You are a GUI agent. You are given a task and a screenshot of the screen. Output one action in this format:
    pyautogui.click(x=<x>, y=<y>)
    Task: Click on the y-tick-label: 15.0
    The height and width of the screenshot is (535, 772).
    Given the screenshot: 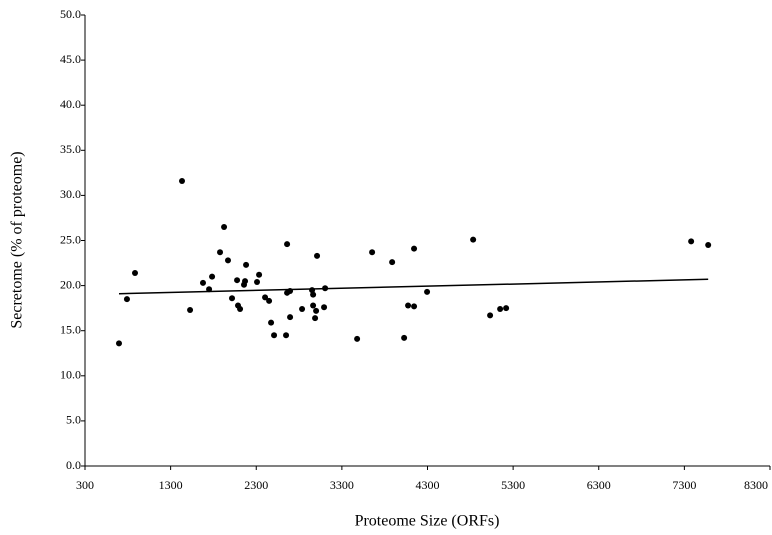 What is the action you would take?
    pyautogui.click(x=70, y=329)
    